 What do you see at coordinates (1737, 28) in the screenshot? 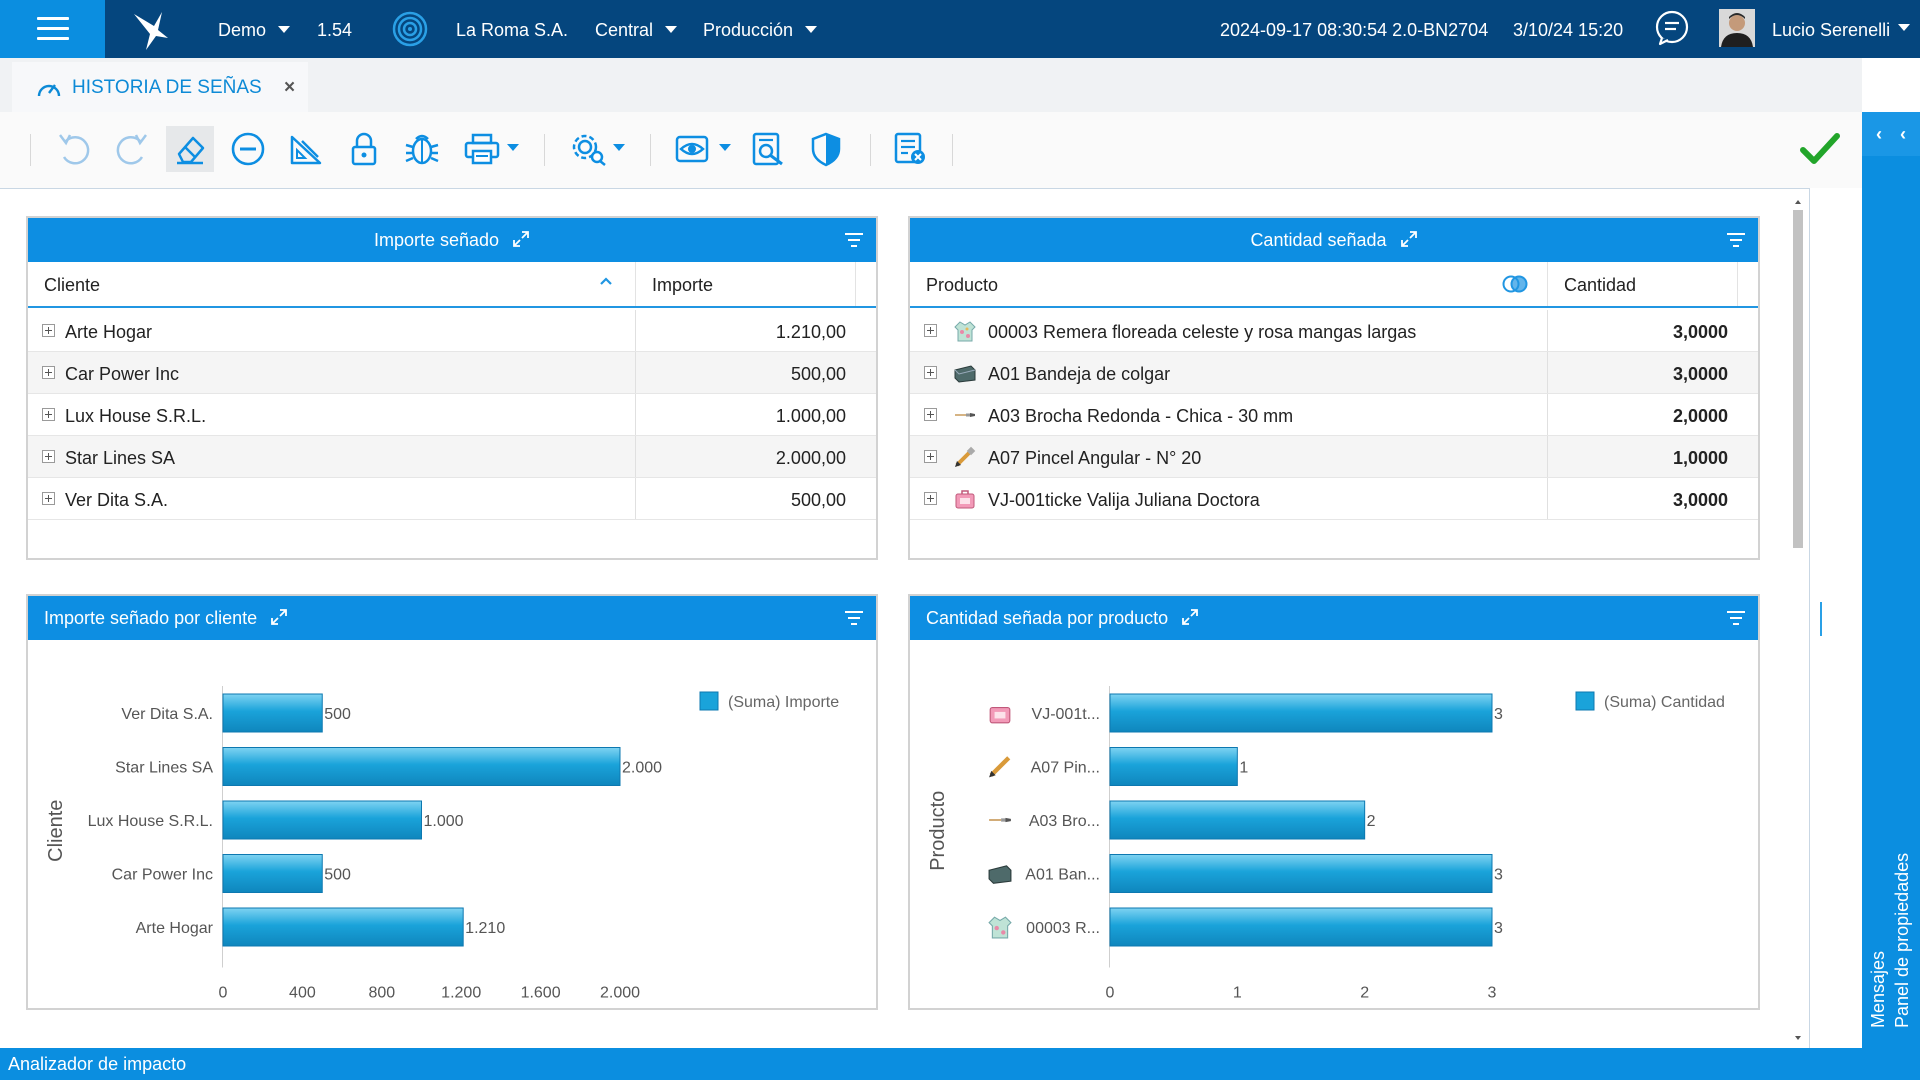
I see `avatar` at bounding box center [1737, 28].